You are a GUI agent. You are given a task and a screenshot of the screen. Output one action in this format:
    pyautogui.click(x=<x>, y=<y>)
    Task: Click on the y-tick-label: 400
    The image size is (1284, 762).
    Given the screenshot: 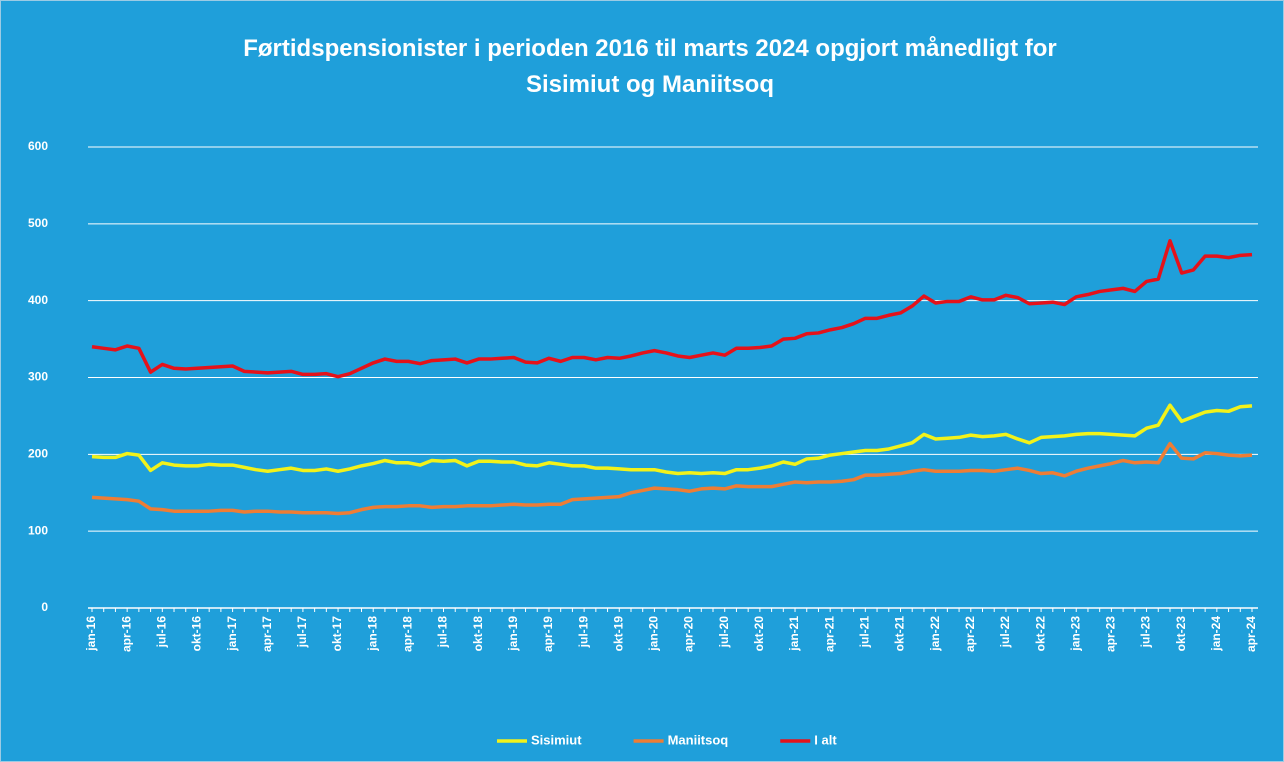 What is the action you would take?
    pyautogui.click(x=38, y=300)
    